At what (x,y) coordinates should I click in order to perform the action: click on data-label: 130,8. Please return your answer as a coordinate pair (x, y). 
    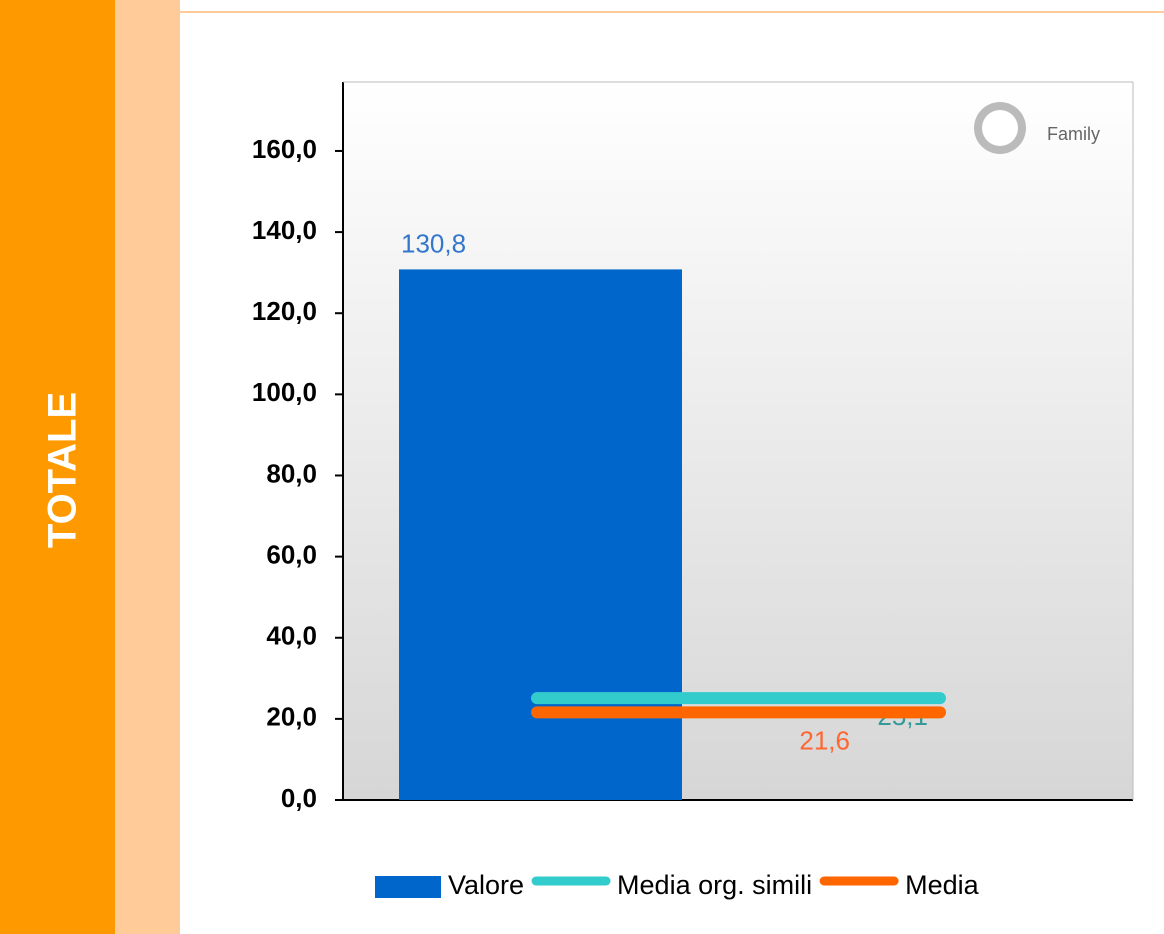
    Looking at the image, I should click on (433, 243).